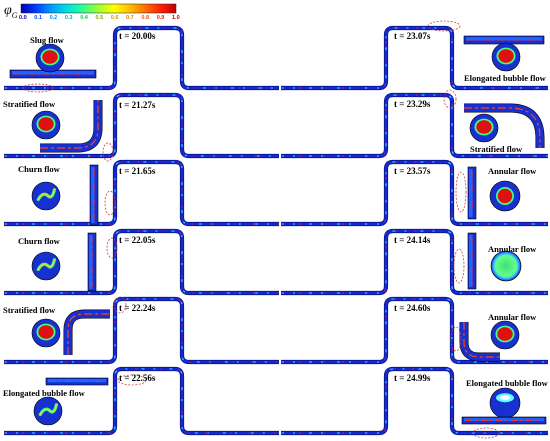 The width and height of the screenshot is (550, 441). I want to click on inset-elong-pipe-3-gas-layer, so click(504, 420).